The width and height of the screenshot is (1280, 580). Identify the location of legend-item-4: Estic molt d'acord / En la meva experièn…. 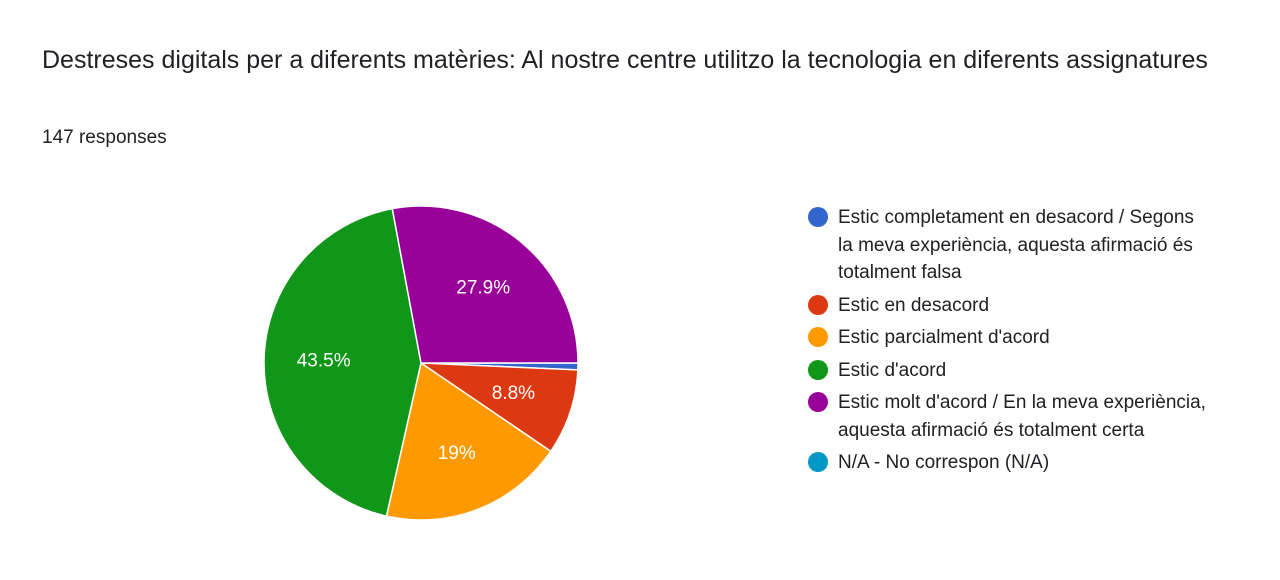
(1008, 416).